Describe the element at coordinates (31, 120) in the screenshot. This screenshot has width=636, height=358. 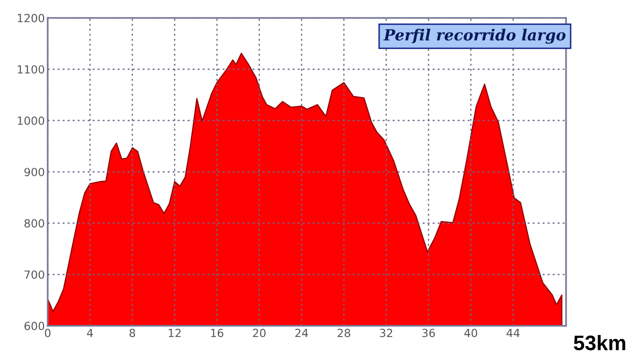
I see `y-tick-label: 1000` at that location.